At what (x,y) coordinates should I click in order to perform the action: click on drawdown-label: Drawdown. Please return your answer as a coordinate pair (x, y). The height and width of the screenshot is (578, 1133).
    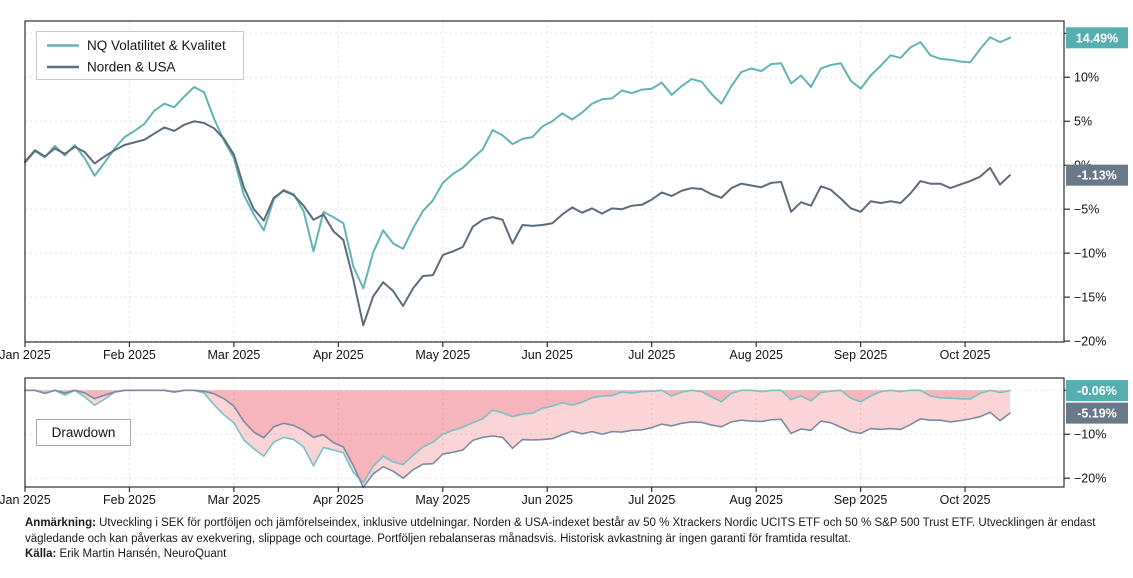
    Looking at the image, I should click on (84, 432).